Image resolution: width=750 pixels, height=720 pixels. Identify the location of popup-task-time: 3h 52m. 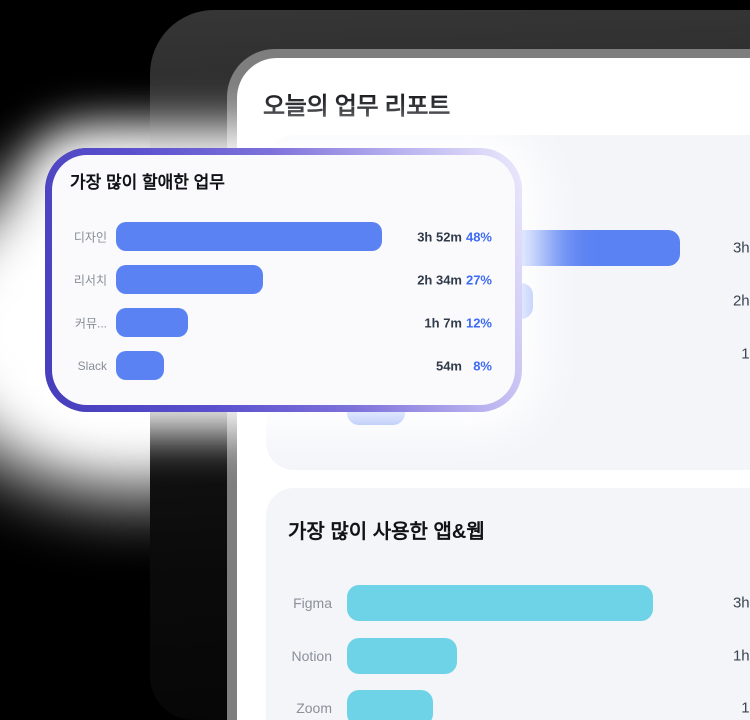
(439, 236).